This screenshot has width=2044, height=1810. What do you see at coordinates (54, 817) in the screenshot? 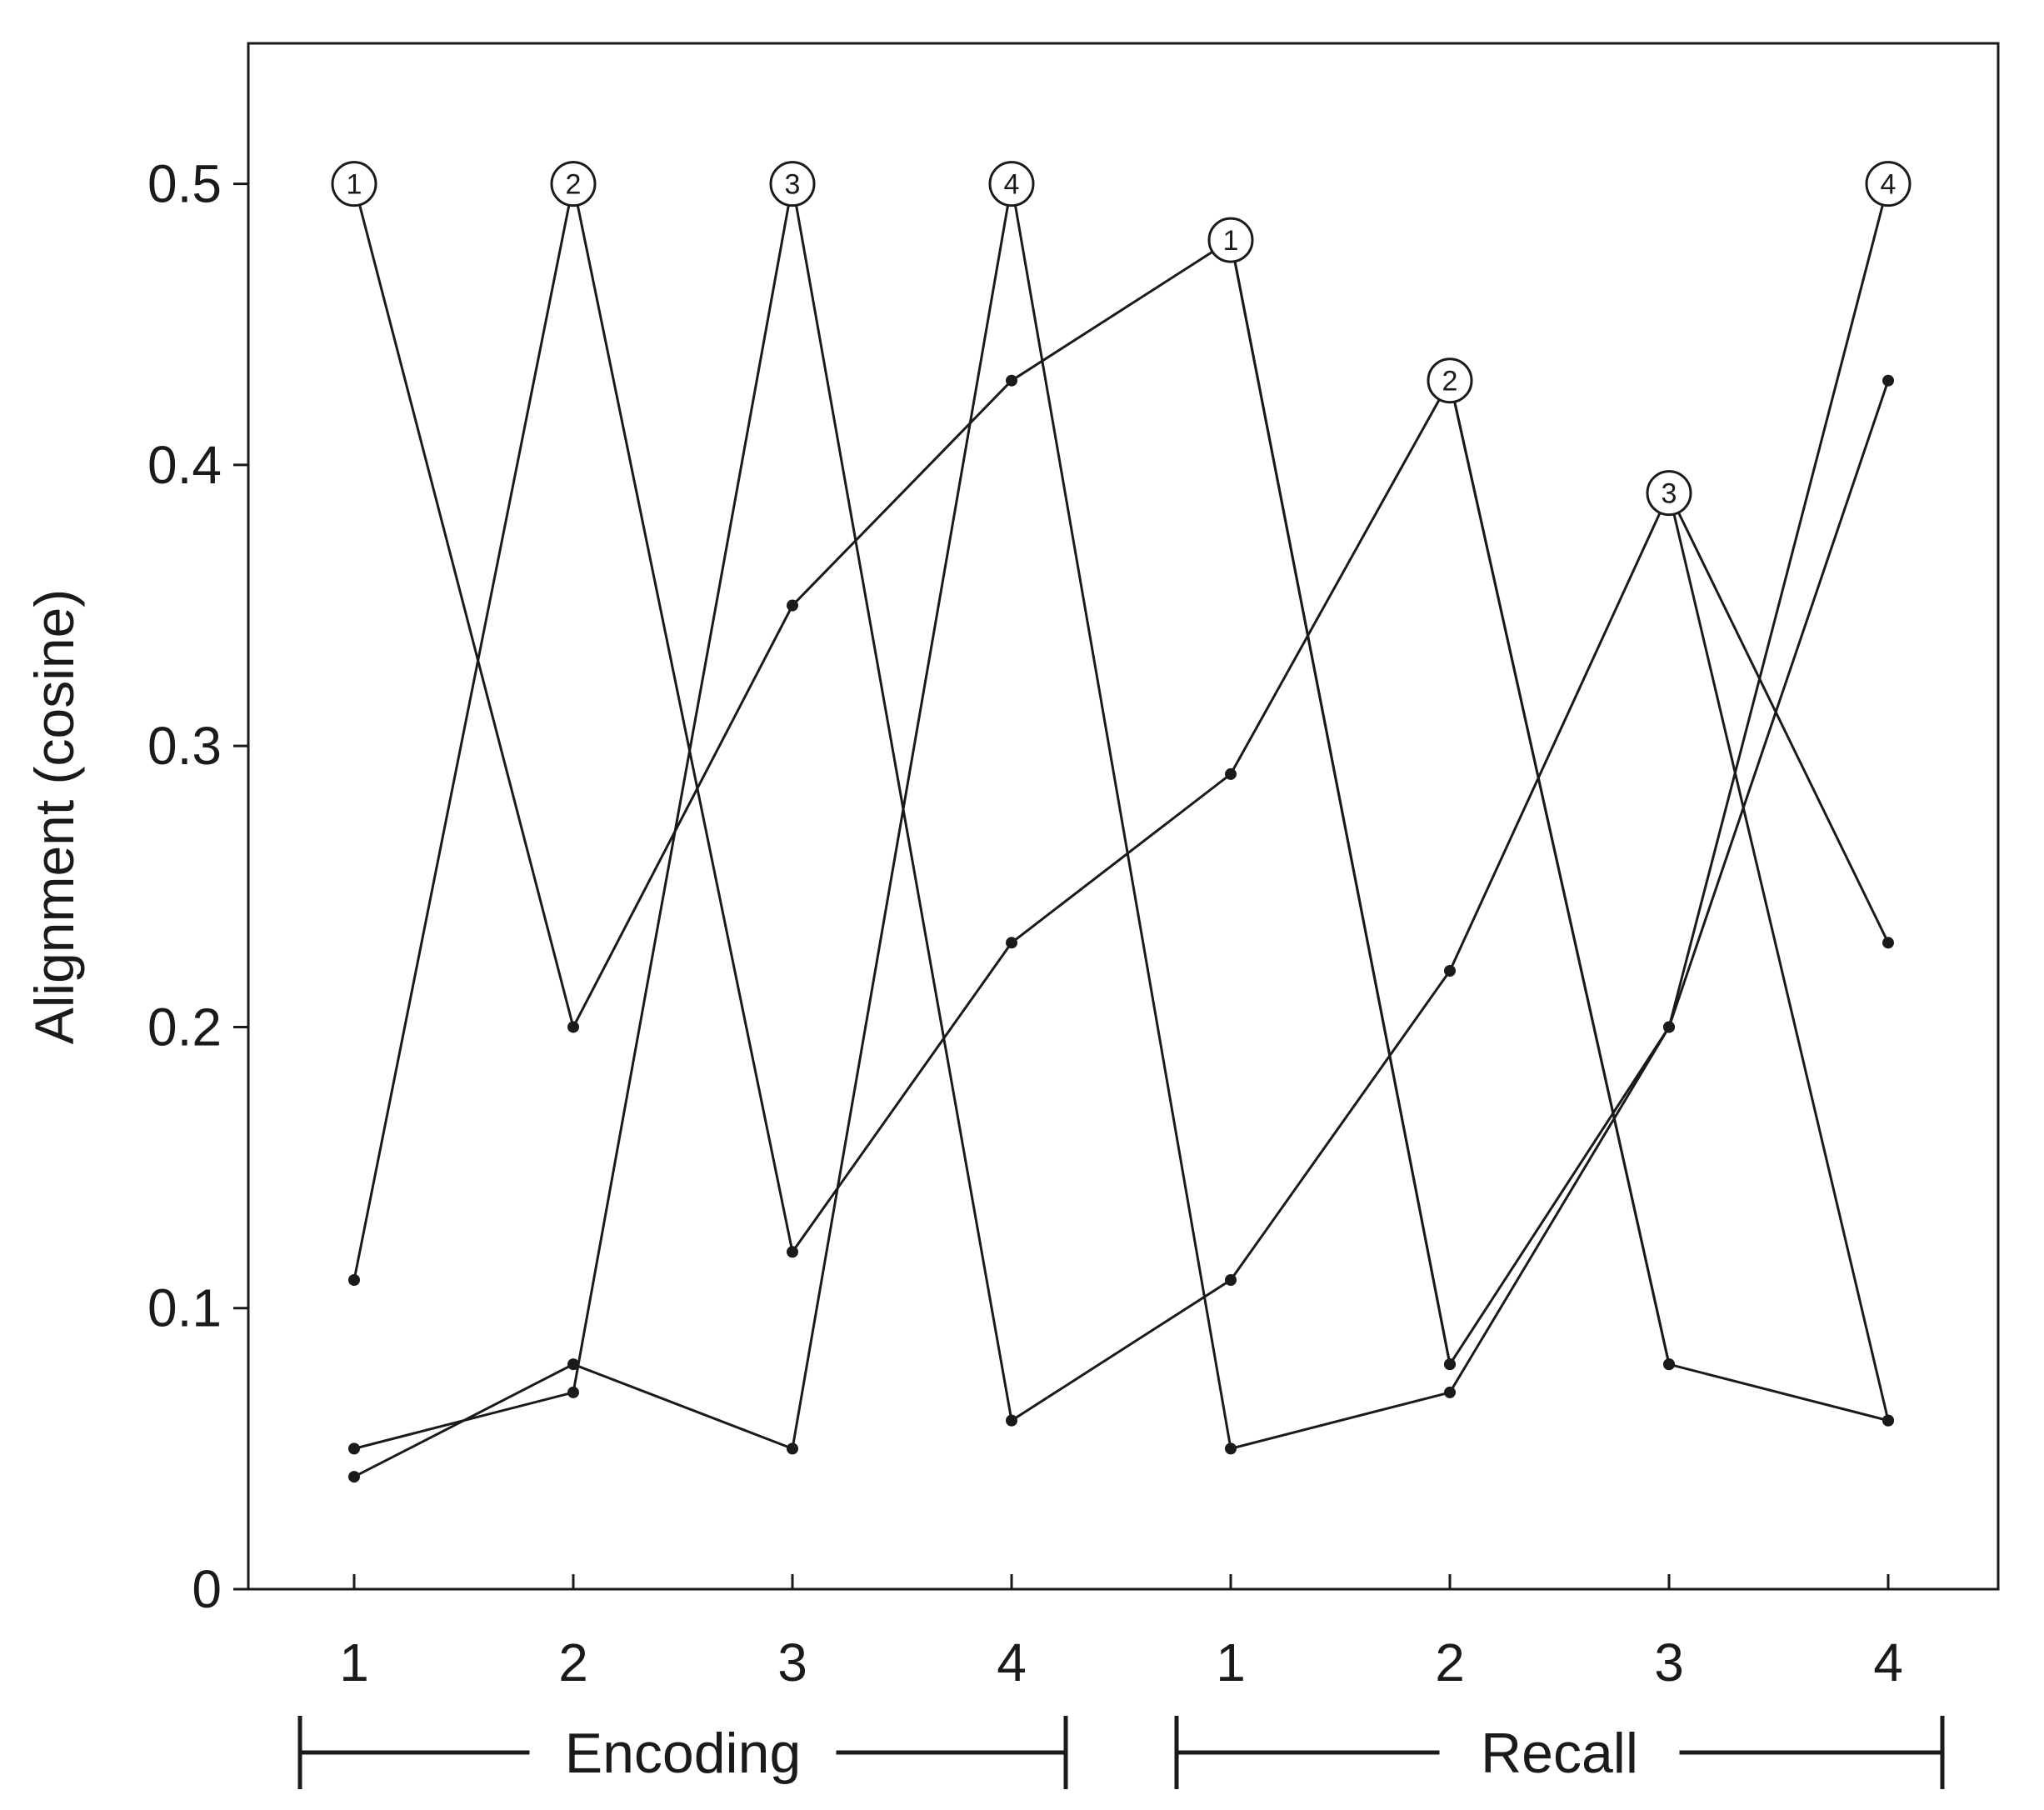
I see `y-axis-label: Alignment (cosine)` at bounding box center [54, 817].